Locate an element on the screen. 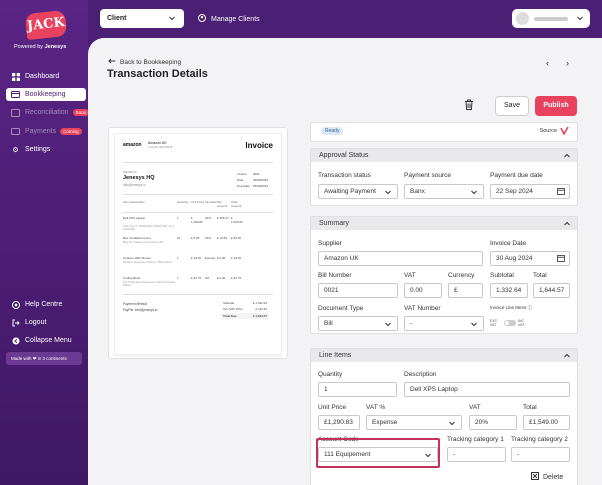 This screenshot has width=602, height=485. toggle-switch is located at coordinates (510, 323).